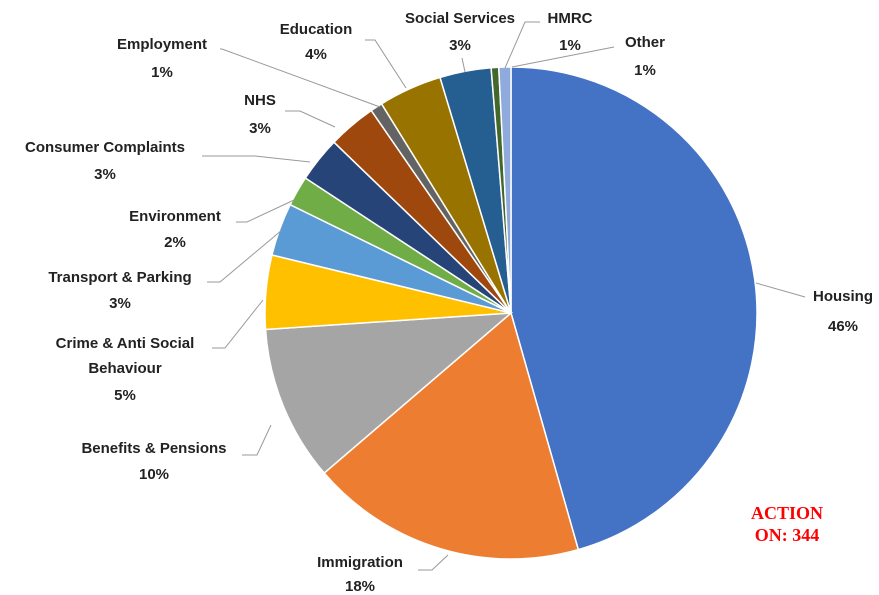 This screenshot has height=595, width=879. Describe the element at coordinates (463, 65) in the screenshot. I see `leader-line-social-services` at that location.